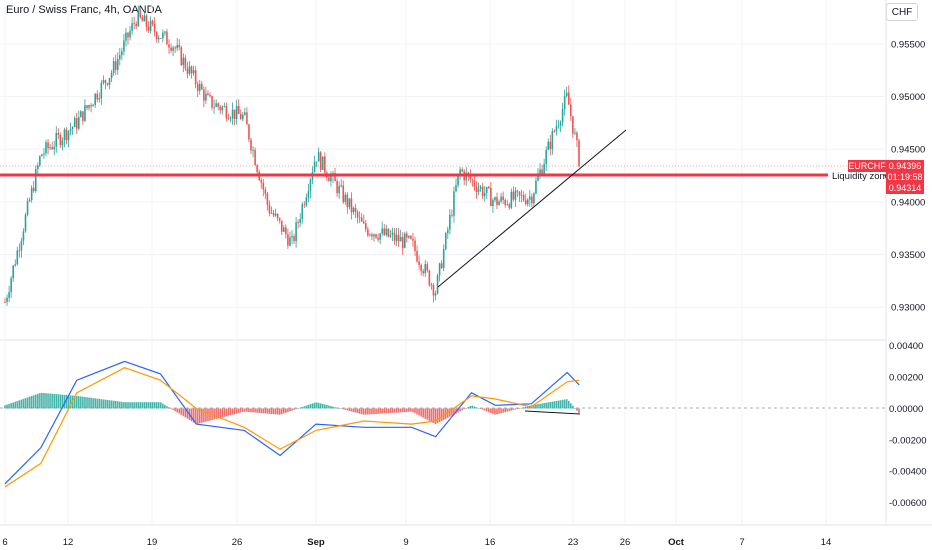 The height and width of the screenshot is (550, 932). What do you see at coordinates (552, 412) in the screenshot?
I see `macd-divergence-line` at bounding box center [552, 412].